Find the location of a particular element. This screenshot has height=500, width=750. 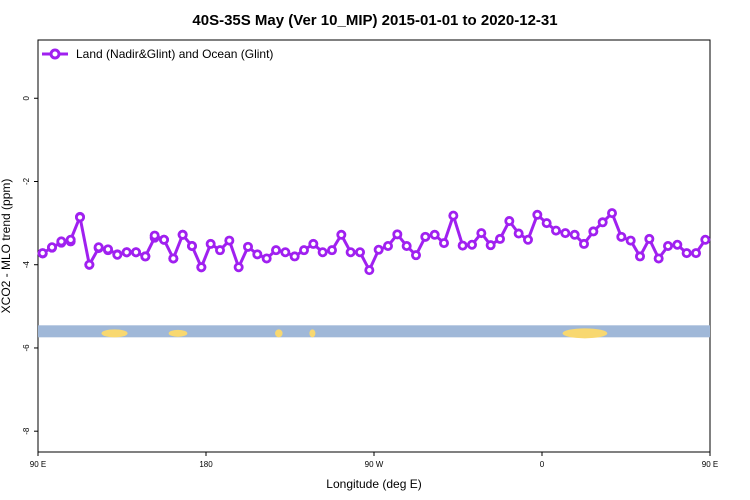

y-axis-ticks: 0 -2 -4 -6 -8 is located at coordinates (30, 265).